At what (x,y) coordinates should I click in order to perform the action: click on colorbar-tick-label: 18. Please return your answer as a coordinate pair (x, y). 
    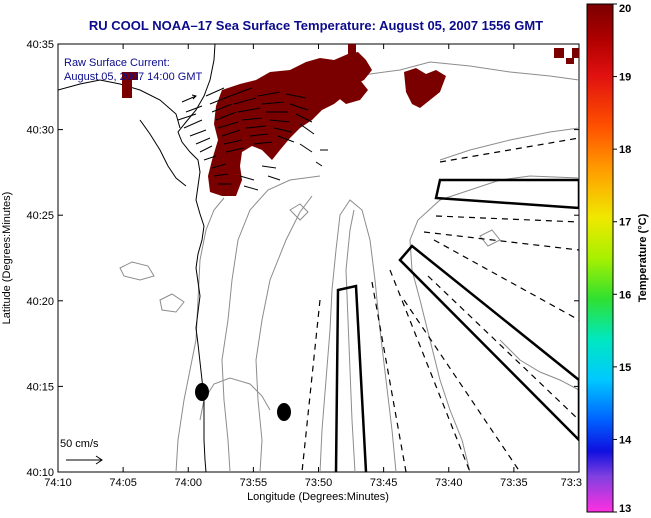
    Looking at the image, I should click on (625, 150).